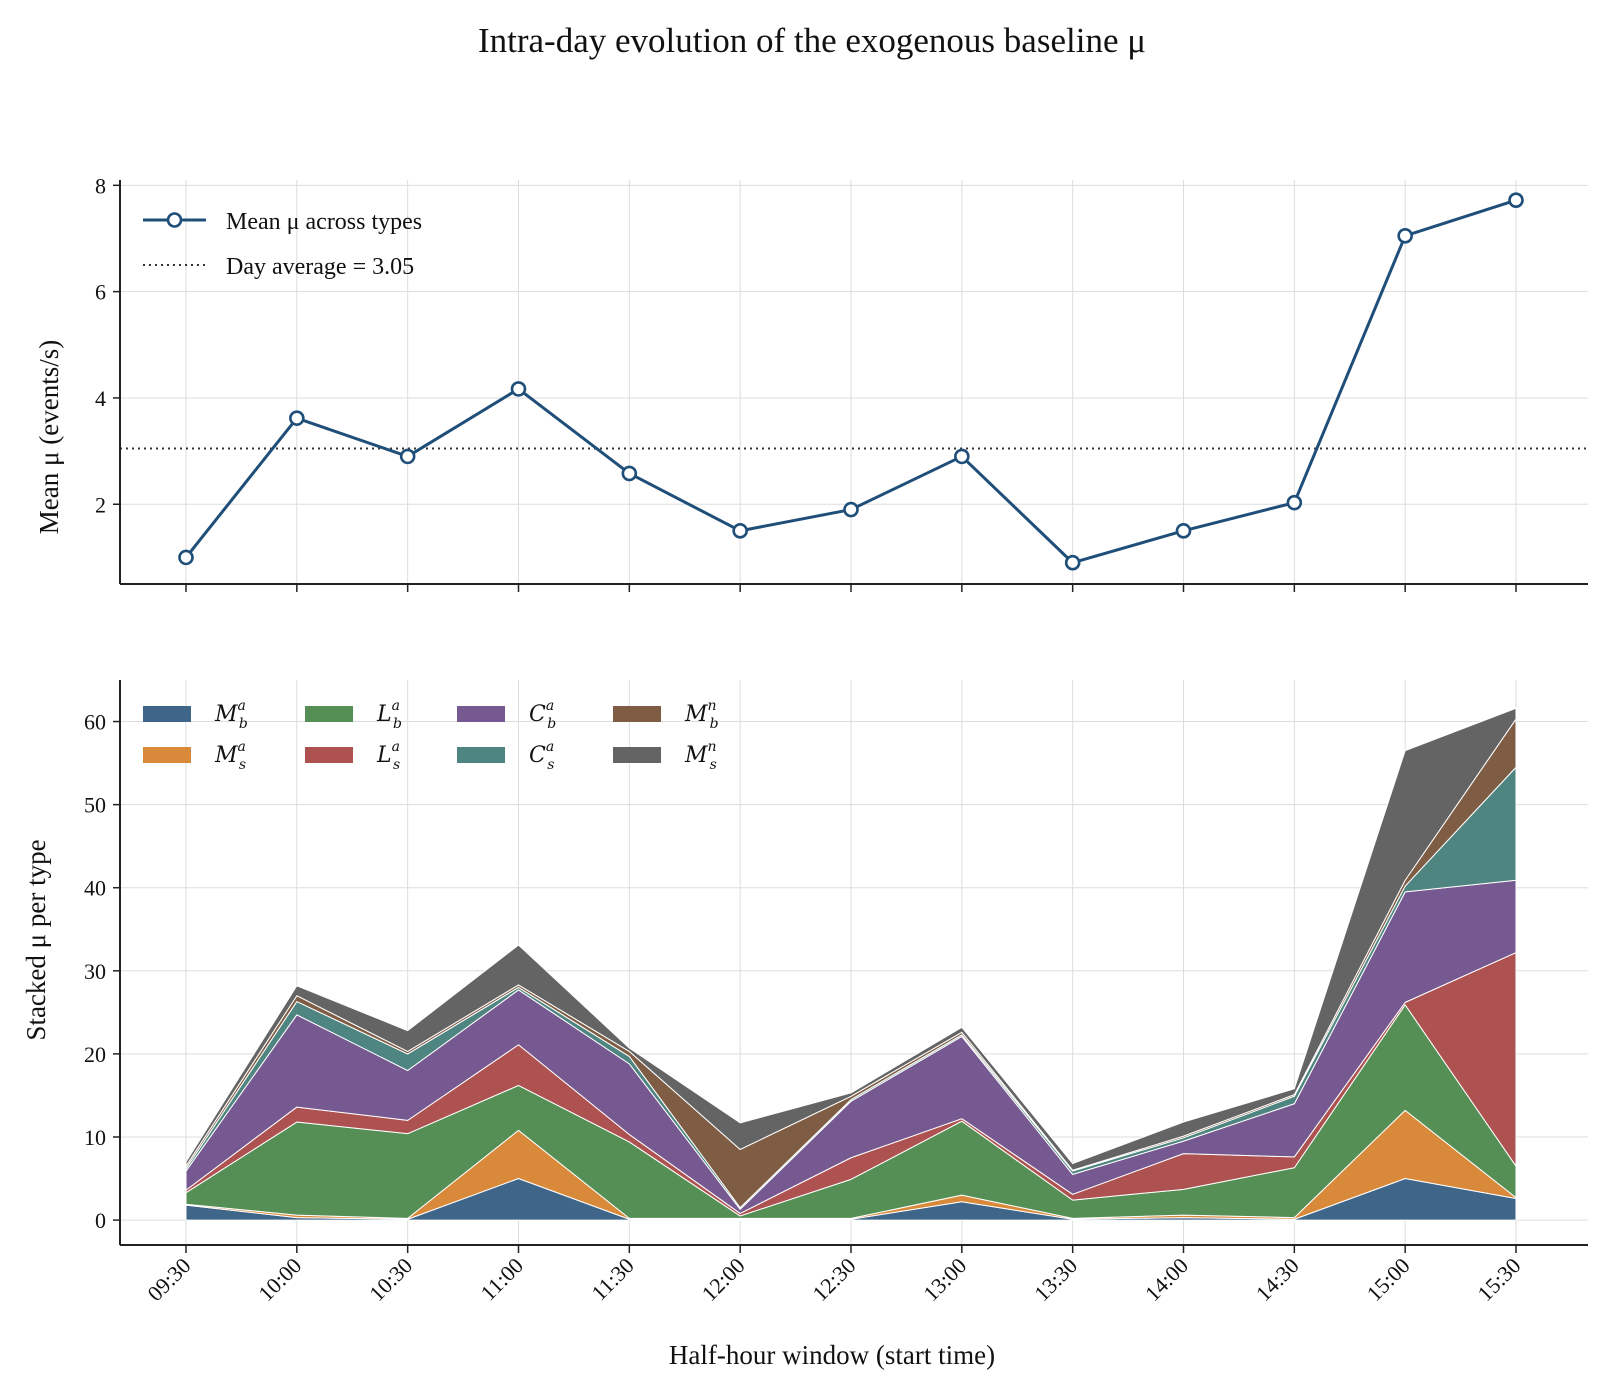  I want to click on legend-label: La b, so click(389, 715).